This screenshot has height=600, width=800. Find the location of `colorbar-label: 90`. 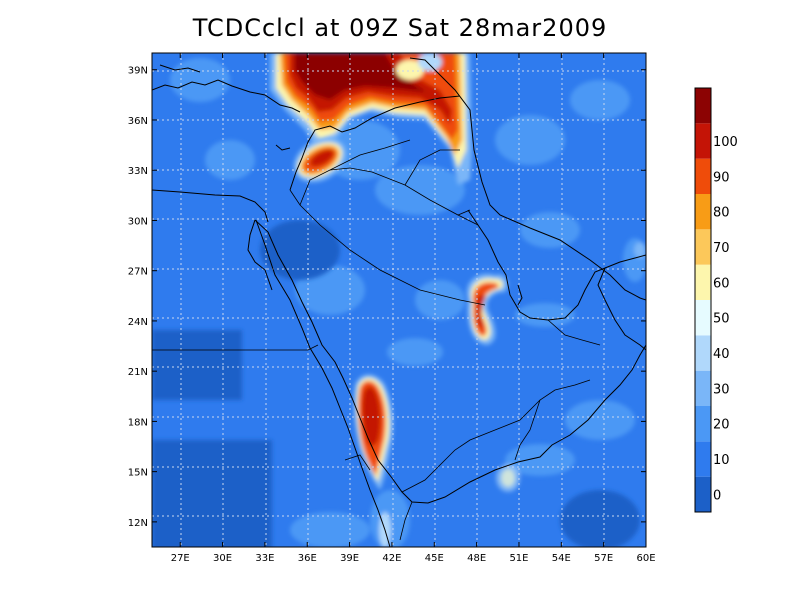

colorbar-label: 90 is located at coordinates (721, 177).